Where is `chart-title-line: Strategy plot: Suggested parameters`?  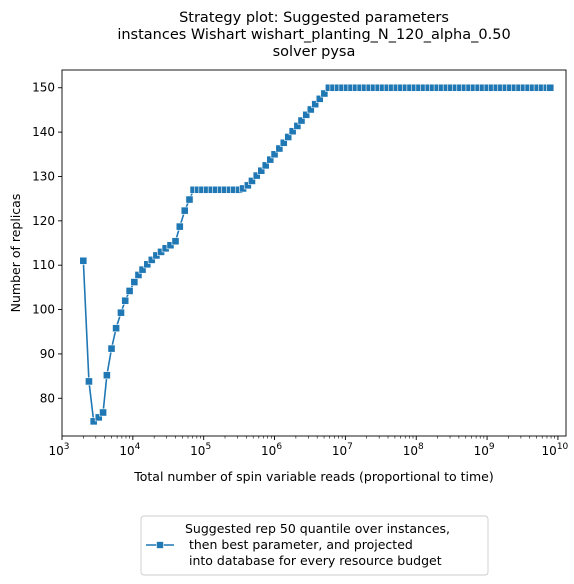 chart-title-line: Strategy plot: Suggested parameters is located at coordinates (314, 18).